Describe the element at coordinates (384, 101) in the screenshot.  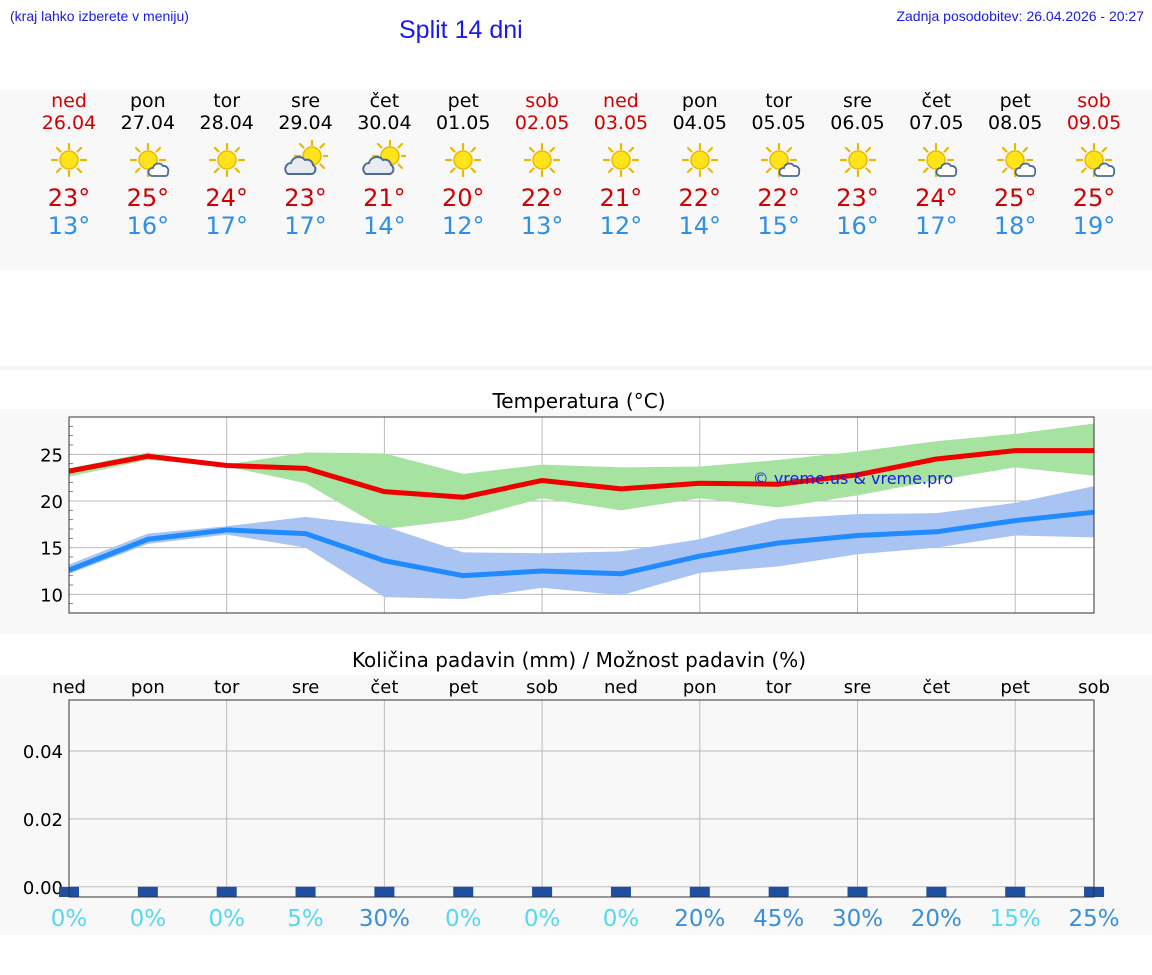
I see `day-name: čet` at that location.